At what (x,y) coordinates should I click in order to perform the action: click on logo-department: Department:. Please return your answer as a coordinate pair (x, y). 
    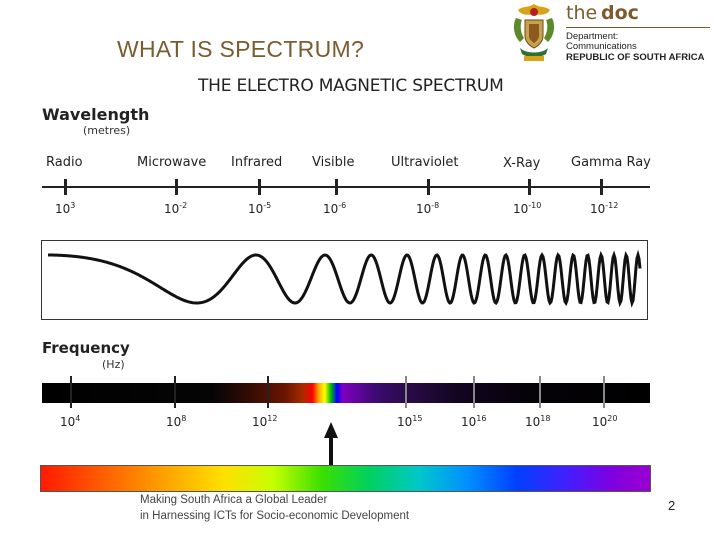
    Looking at the image, I should click on (592, 36).